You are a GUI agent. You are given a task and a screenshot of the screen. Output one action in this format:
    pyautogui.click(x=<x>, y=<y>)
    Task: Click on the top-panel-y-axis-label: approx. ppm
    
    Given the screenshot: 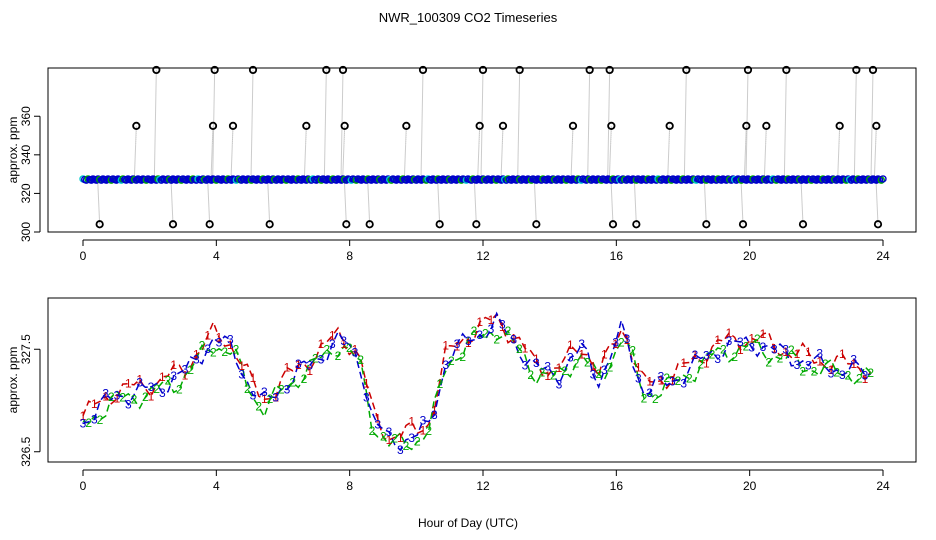 What is the action you would take?
    pyautogui.click(x=13, y=150)
    